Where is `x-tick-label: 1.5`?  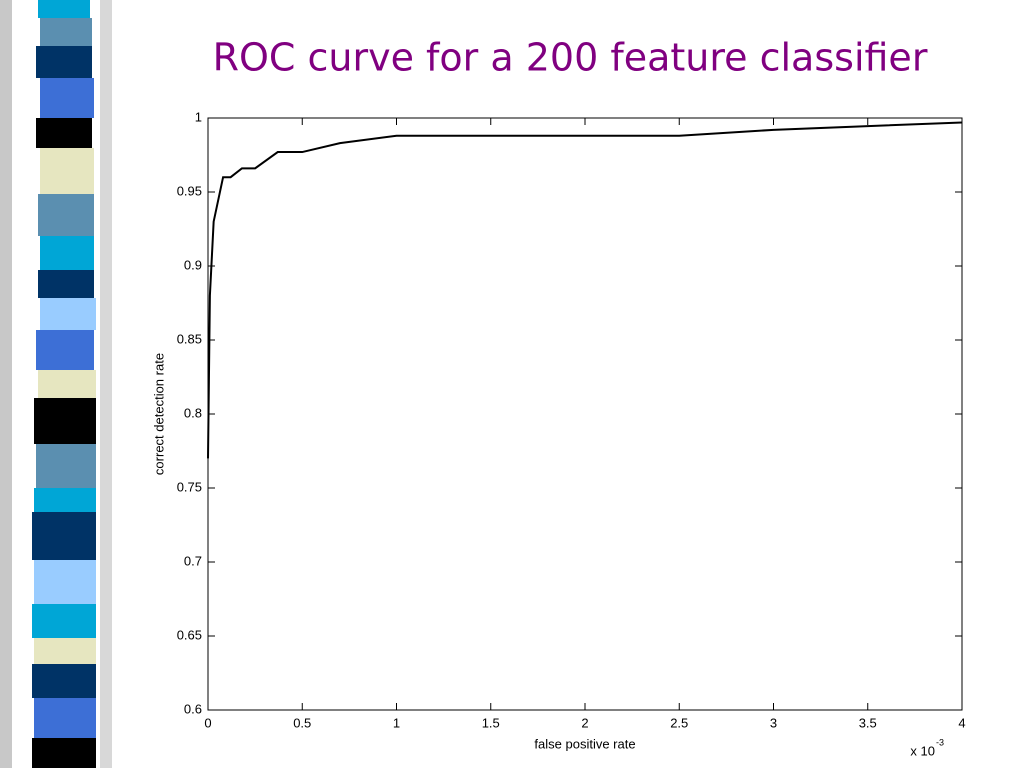
x-tick-label: 1.5 is located at coordinates (491, 722).